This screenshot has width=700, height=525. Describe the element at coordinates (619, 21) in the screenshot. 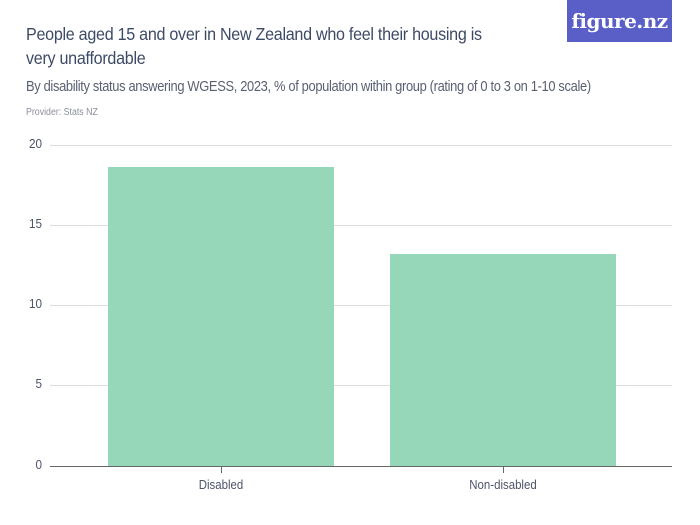

I see `figure-nz-logo: figure.nz` at that location.